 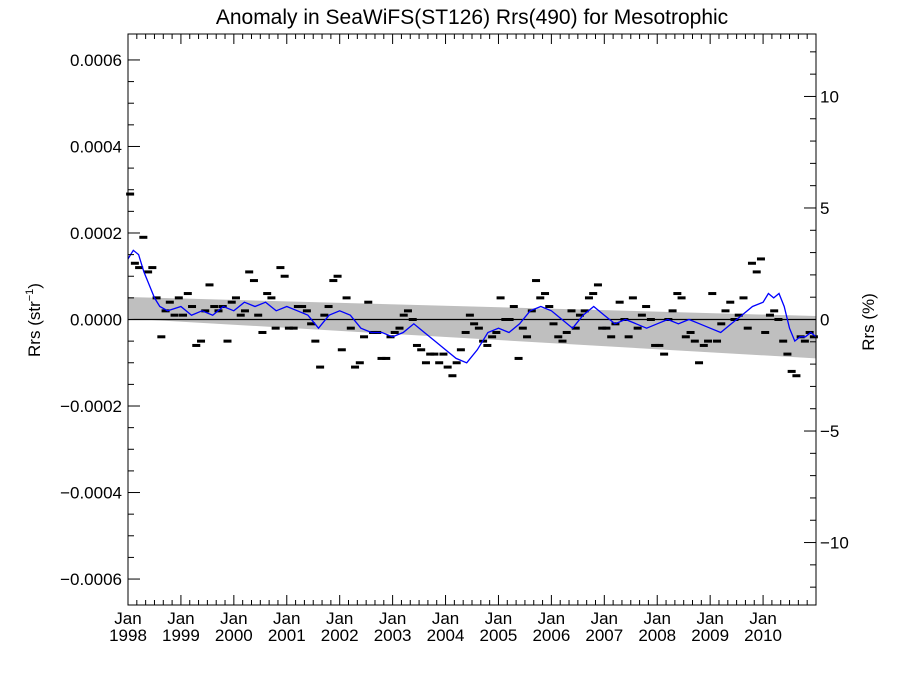 What do you see at coordinates (551, 635) in the screenshot?
I see `x-tick-year-label: 2006` at bounding box center [551, 635].